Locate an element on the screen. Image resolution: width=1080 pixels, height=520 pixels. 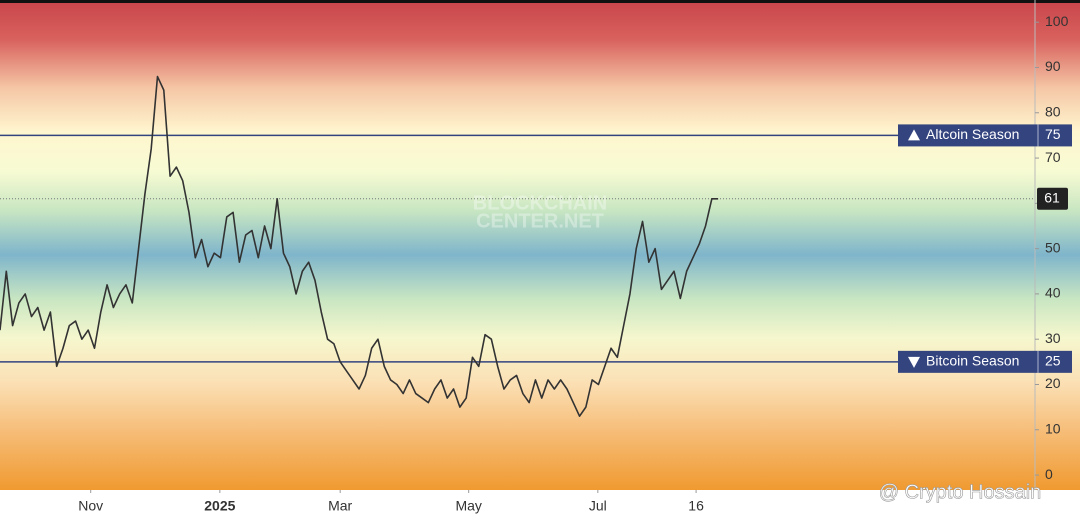
x-tick-label: 2025 is located at coordinates (219, 506).